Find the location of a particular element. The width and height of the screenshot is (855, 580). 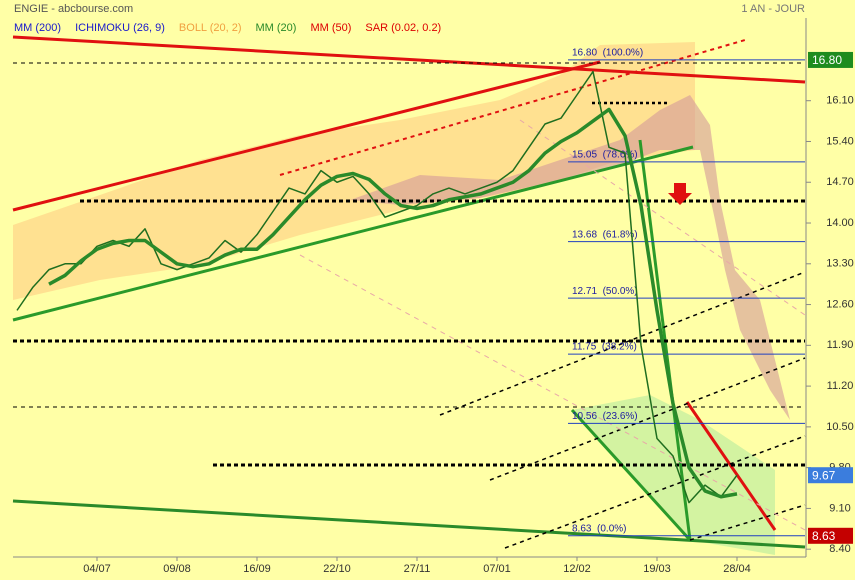

guide-line is located at coordinates (662, 217).